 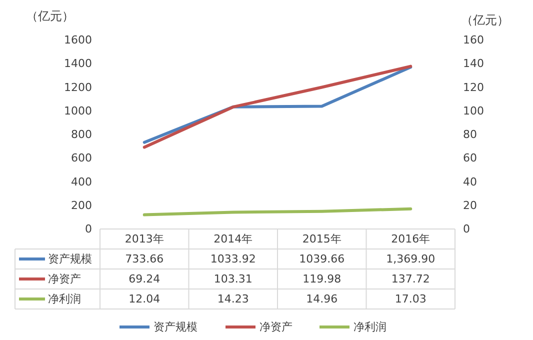 What do you see at coordinates (70, 259) in the screenshot?
I see `legend-label: 资产规模` at bounding box center [70, 259].